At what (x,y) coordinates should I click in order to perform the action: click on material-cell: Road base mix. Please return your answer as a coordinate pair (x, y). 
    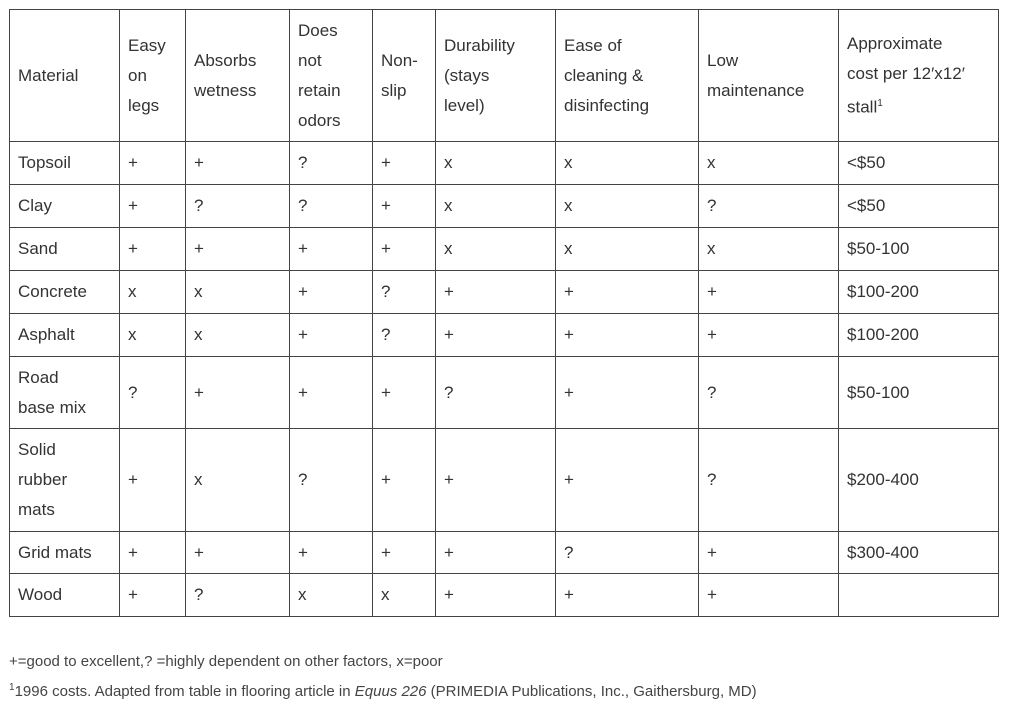
    Looking at the image, I should click on (64, 392).